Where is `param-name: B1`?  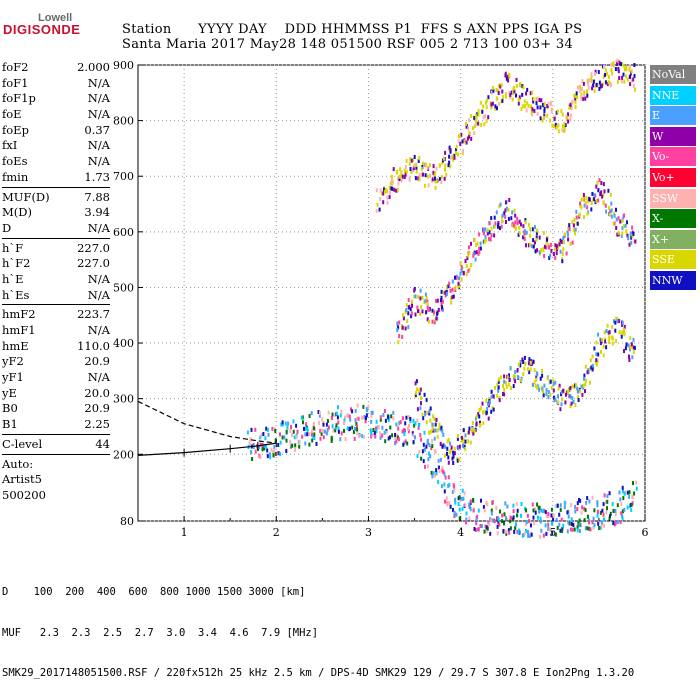
param-name: B1 is located at coordinates (10, 424).